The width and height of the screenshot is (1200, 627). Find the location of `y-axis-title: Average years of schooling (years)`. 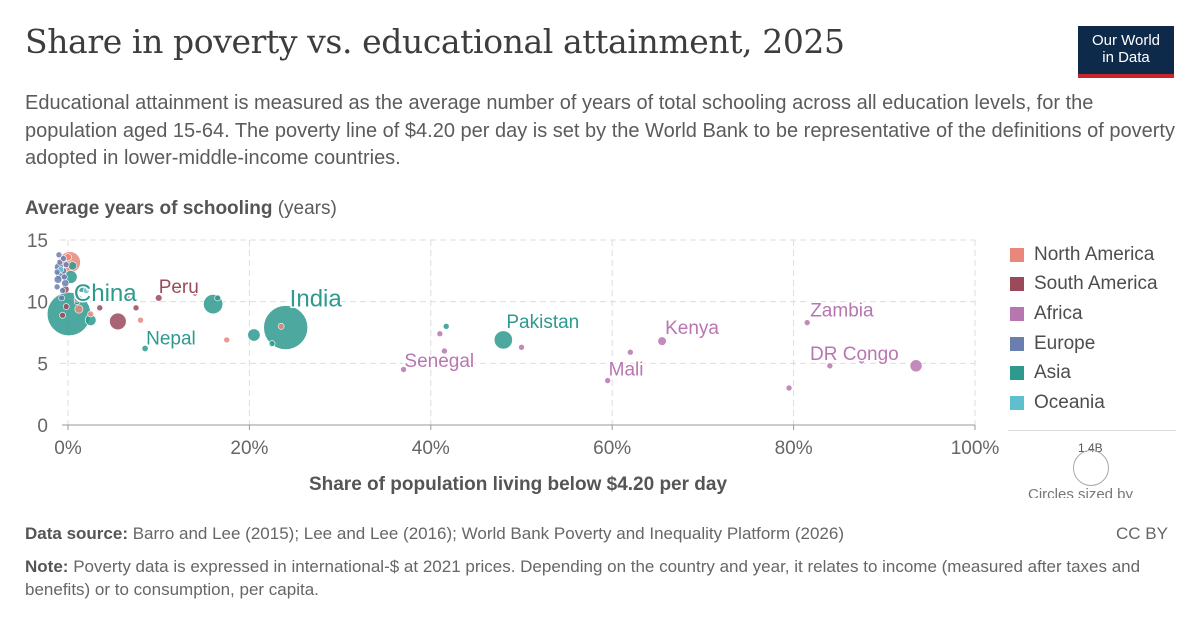

y-axis-title: Average years of schooling (years) is located at coordinates (181, 209).